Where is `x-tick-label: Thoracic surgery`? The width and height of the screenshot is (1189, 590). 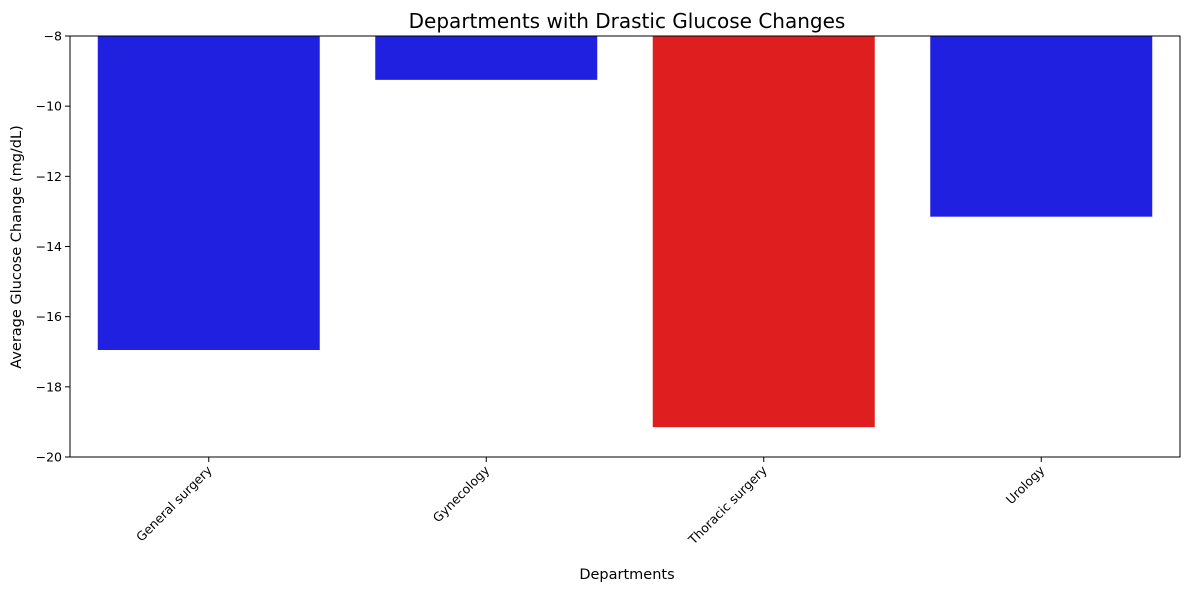
x-tick-label: Thoracic surgery is located at coordinates (728, 505).